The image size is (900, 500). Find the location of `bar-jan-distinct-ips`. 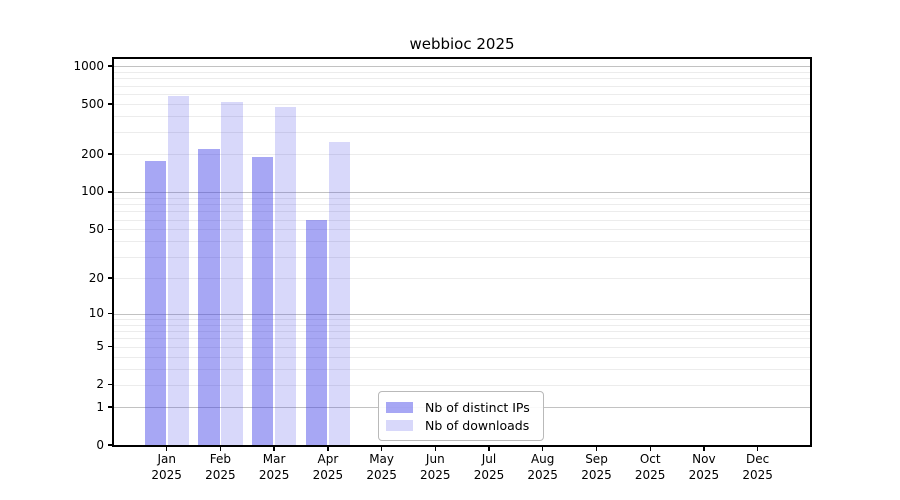

bar-jan-distinct-ips is located at coordinates (155, 303).